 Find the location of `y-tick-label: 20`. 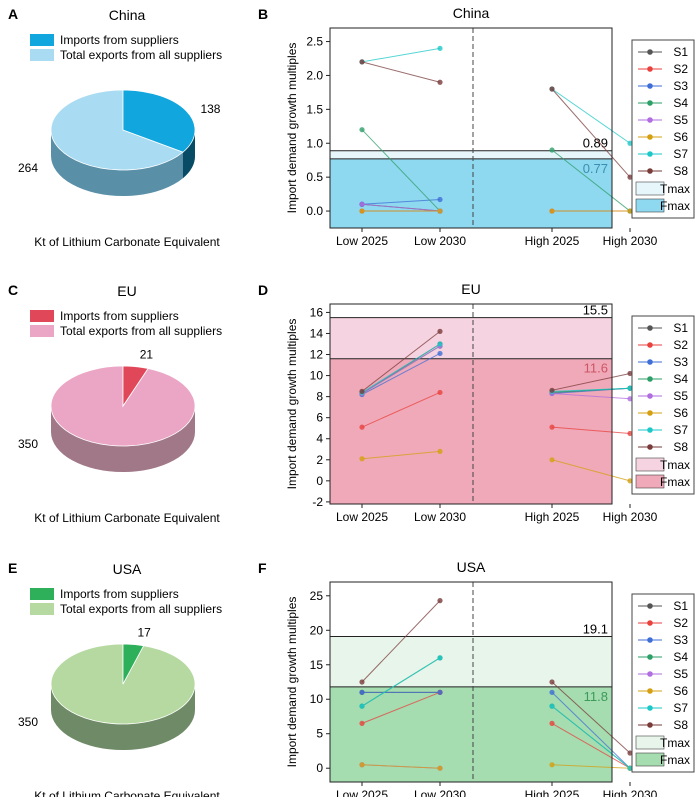

y-tick-label: 20 is located at coordinates (317, 630).